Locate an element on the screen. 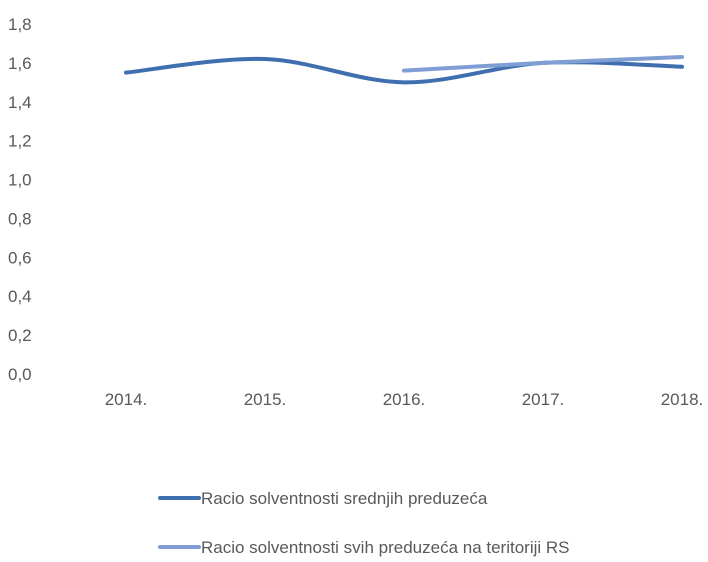 Image resolution: width=708 pixels, height=562 pixels. y-tick-label: 0,8 is located at coordinates (20, 218).